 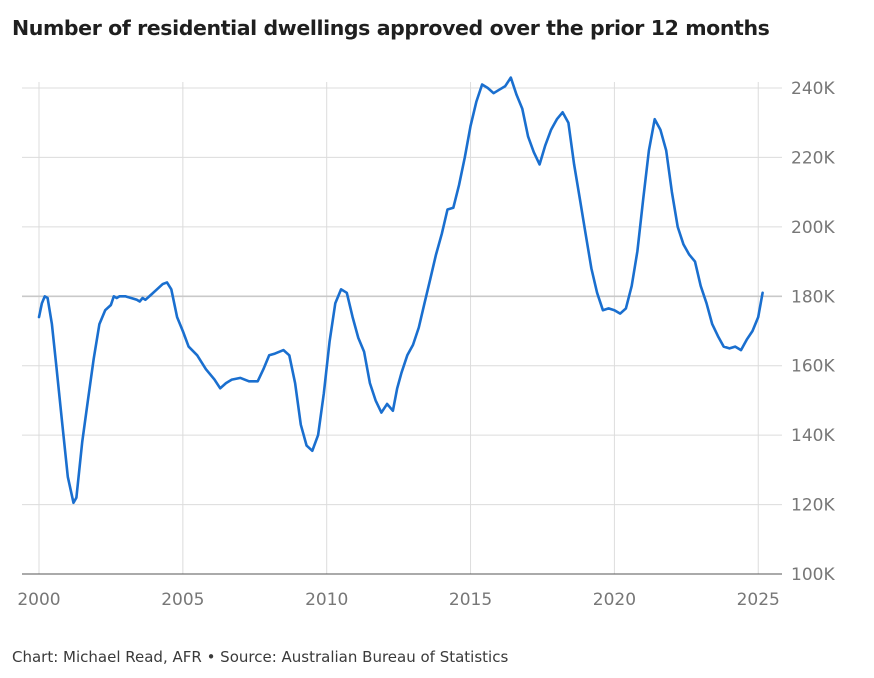 What do you see at coordinates (813, 228) in the screenshot?
I see `y-tick-label: 200K` at bounding box center [813, 228].